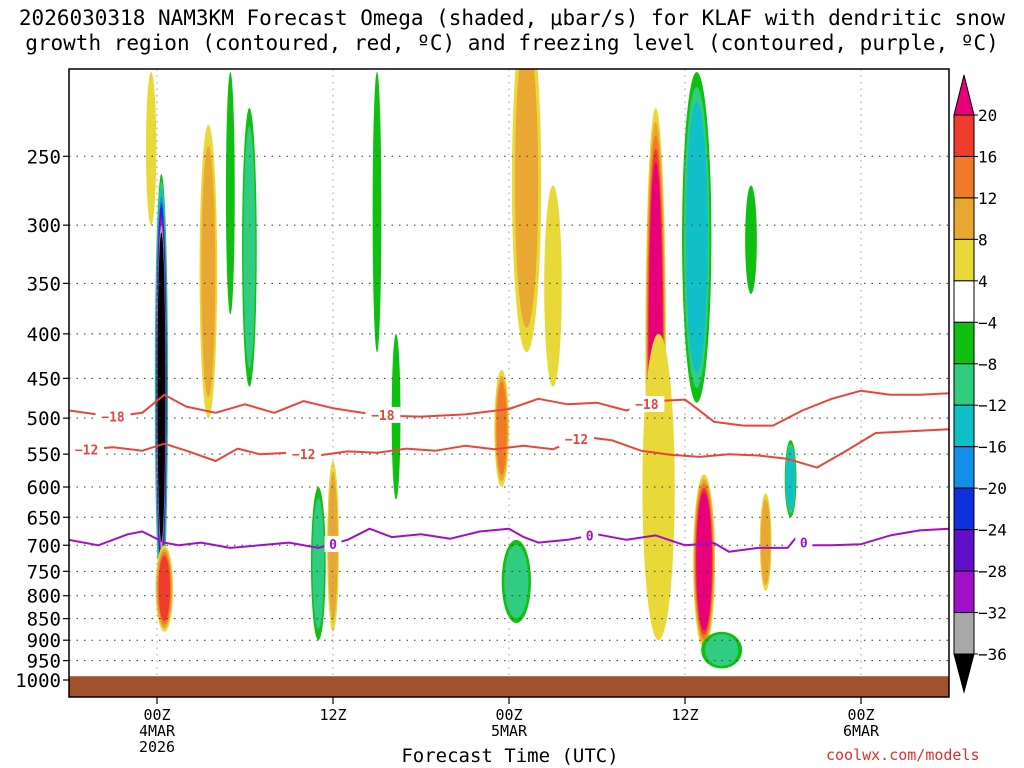 The width and height of the screenshot is (1024, 768). I want to click on colorbar-top-arrow, so click(964, 95).